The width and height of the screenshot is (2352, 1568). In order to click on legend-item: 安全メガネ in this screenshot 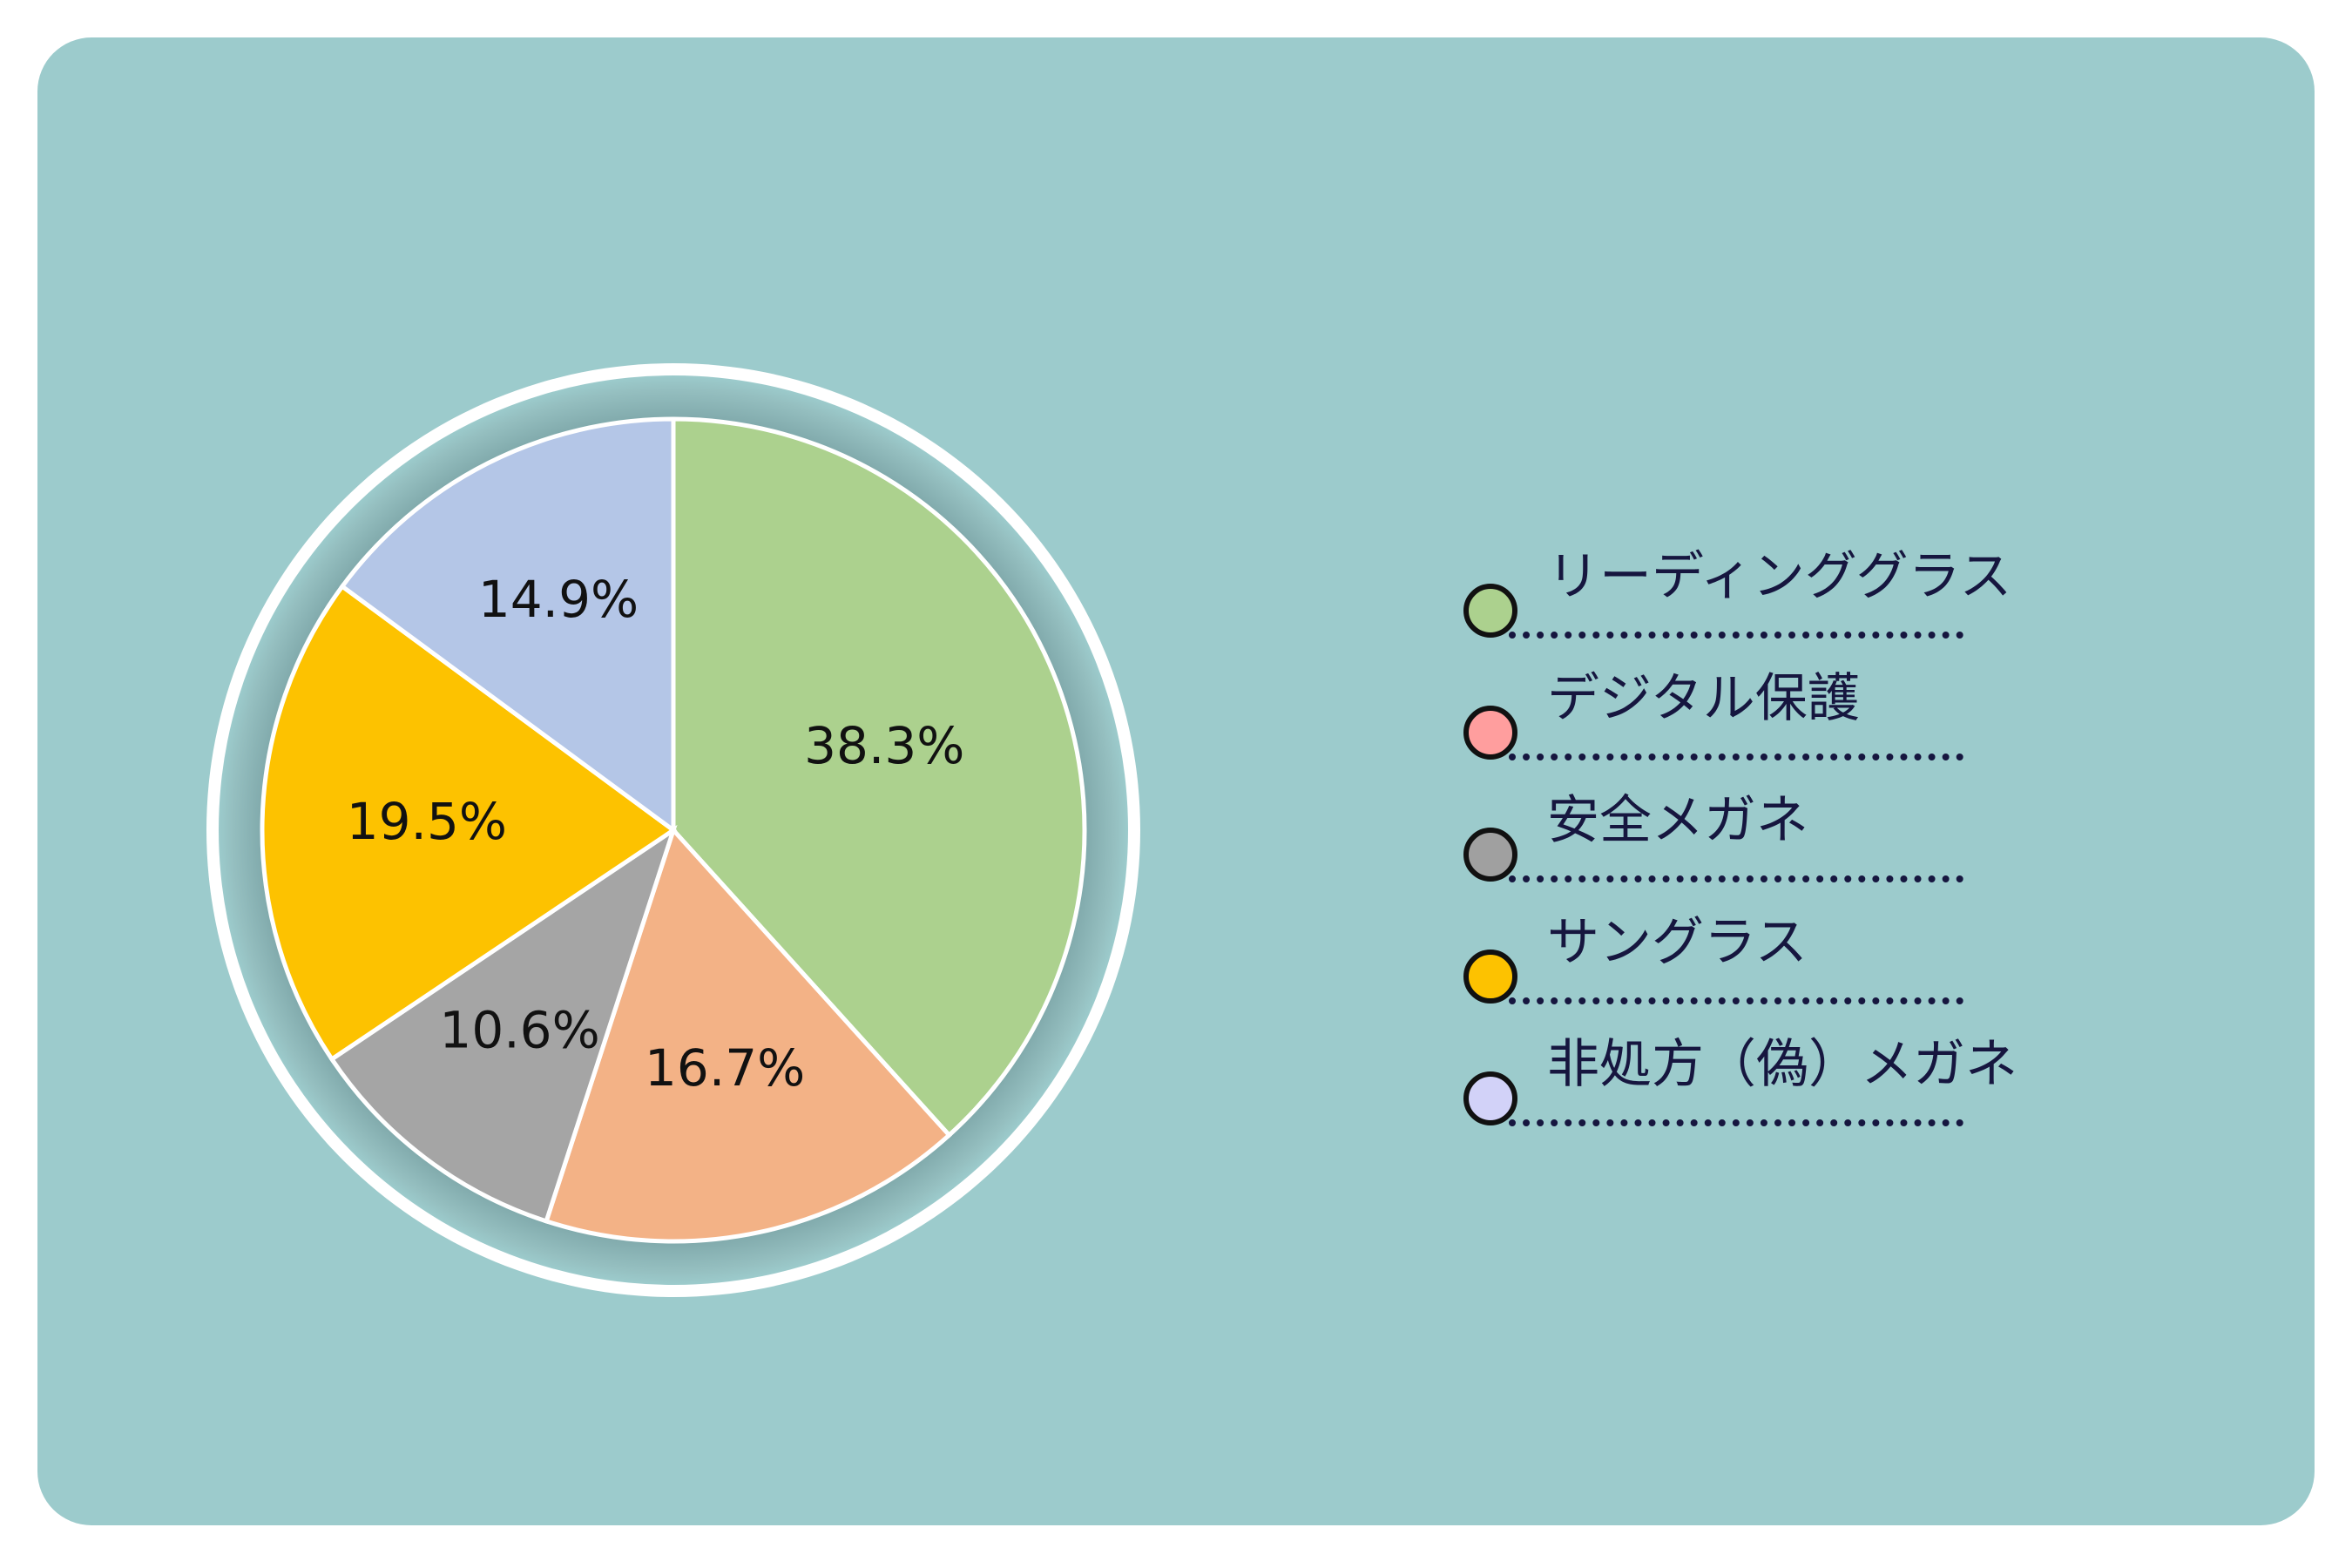, I will do `click(1716, 841)`.